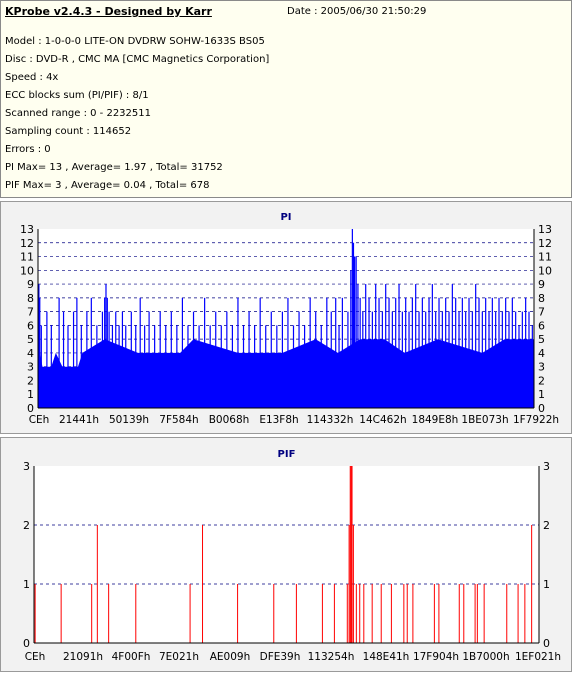  Describe the element at coordinates (30, 312) in the screenshot. I see `pi-y-tick-left: 7` at that location.